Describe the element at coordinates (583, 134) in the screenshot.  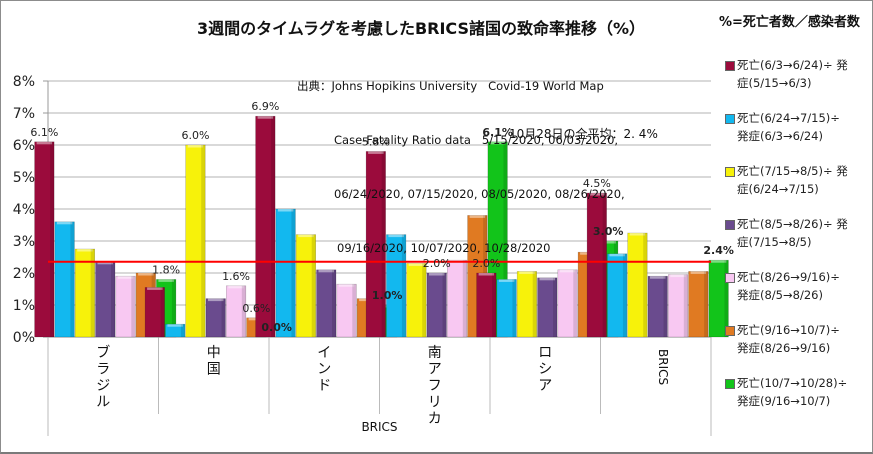
I see `average-annotation: 10月28日の全平均：2. 4%` at that location.